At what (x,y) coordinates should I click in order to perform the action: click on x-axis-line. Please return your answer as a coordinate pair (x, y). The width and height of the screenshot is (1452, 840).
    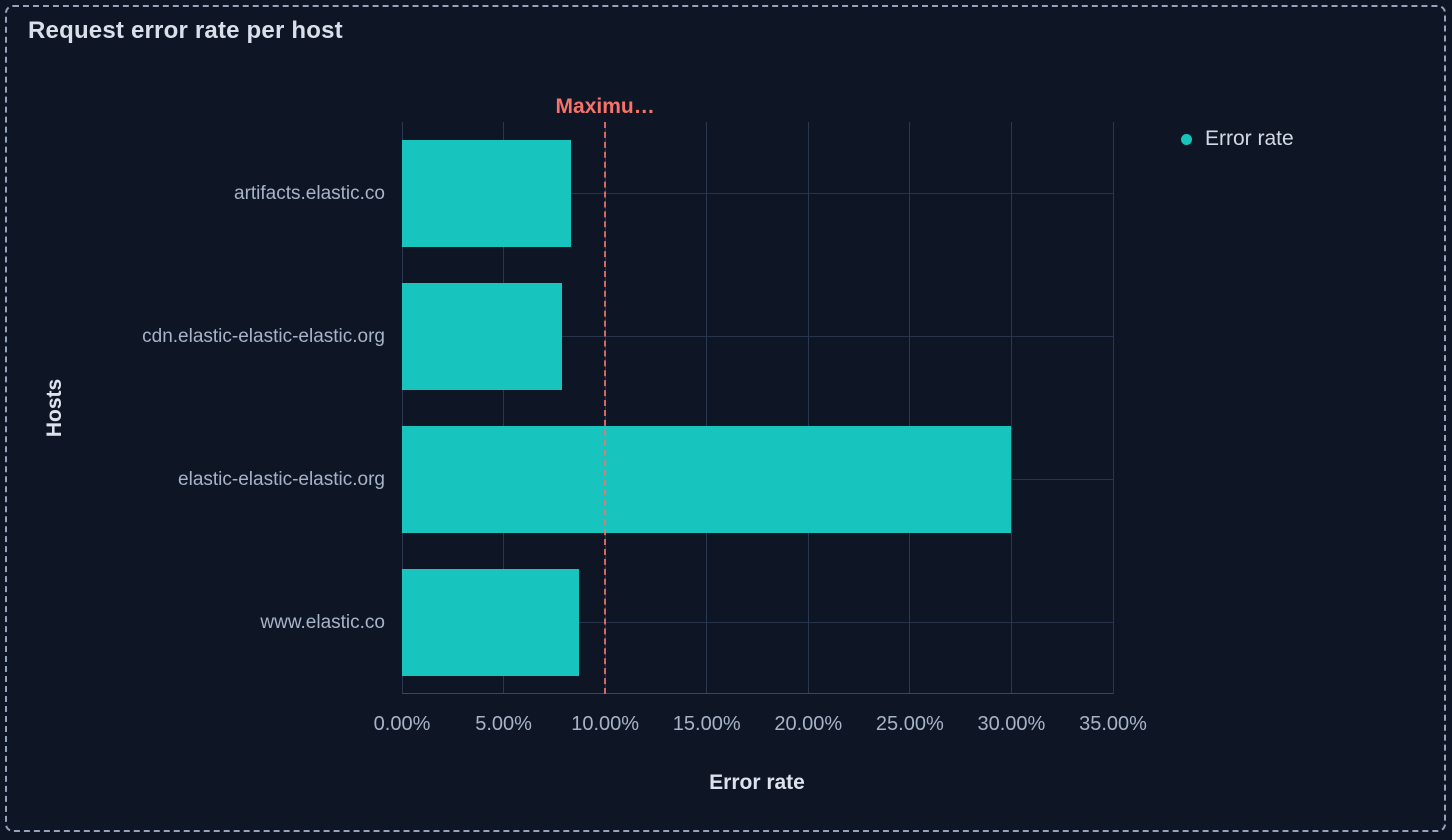
    Looking at the image, I should click on (757, 693).